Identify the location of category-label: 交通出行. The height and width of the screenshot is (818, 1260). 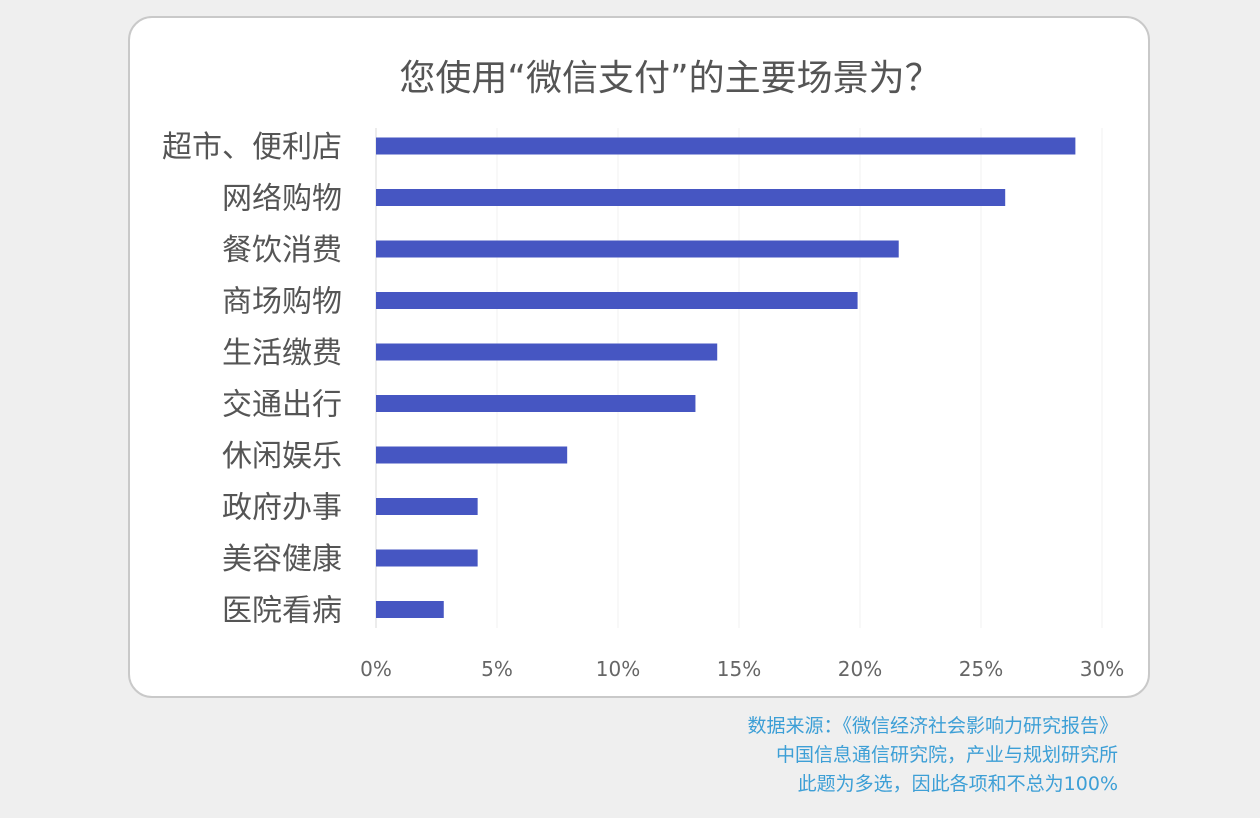
(282, 405).